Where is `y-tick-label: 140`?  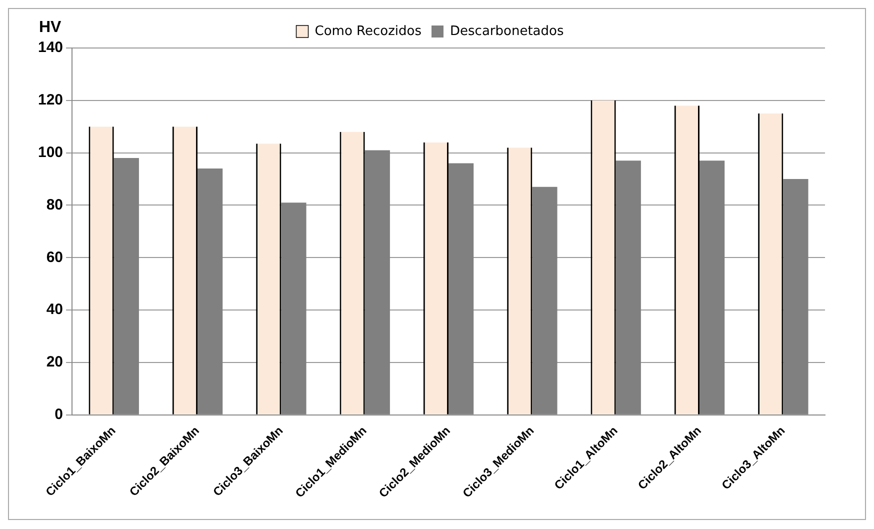 y-tick-label: 140 is located at coordinates (51, 47).